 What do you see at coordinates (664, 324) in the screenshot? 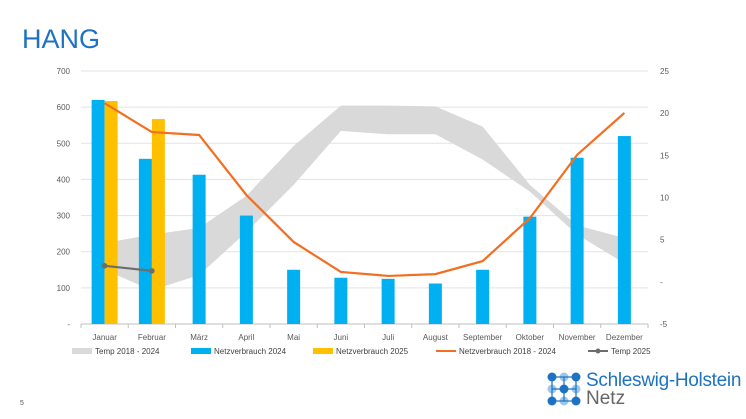
I see `y-right-tick-label: -5` at bounding box center [664, 324].